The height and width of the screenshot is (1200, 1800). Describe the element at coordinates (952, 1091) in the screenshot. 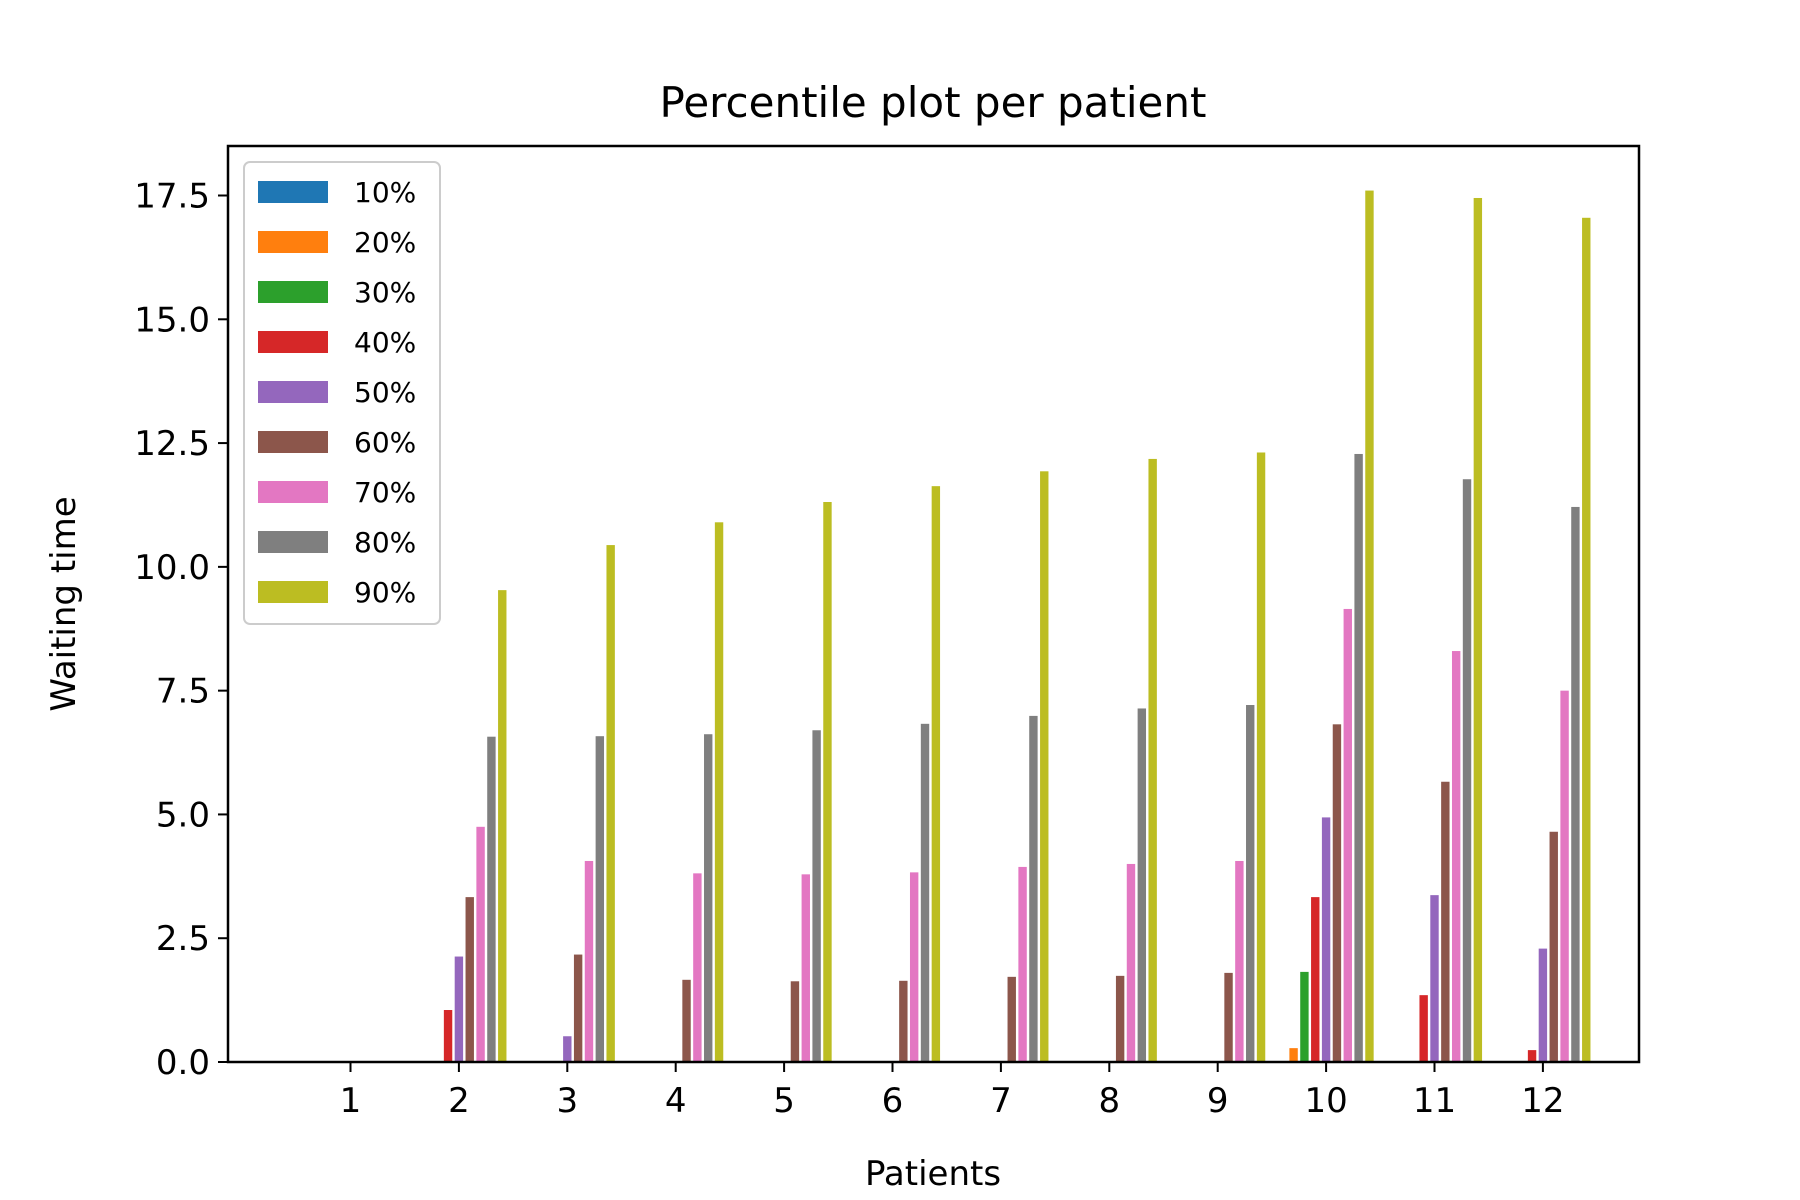

I see `x-ticks-group: 1 2 3 4 5 6 7 8 9 10 11 12` at that location.